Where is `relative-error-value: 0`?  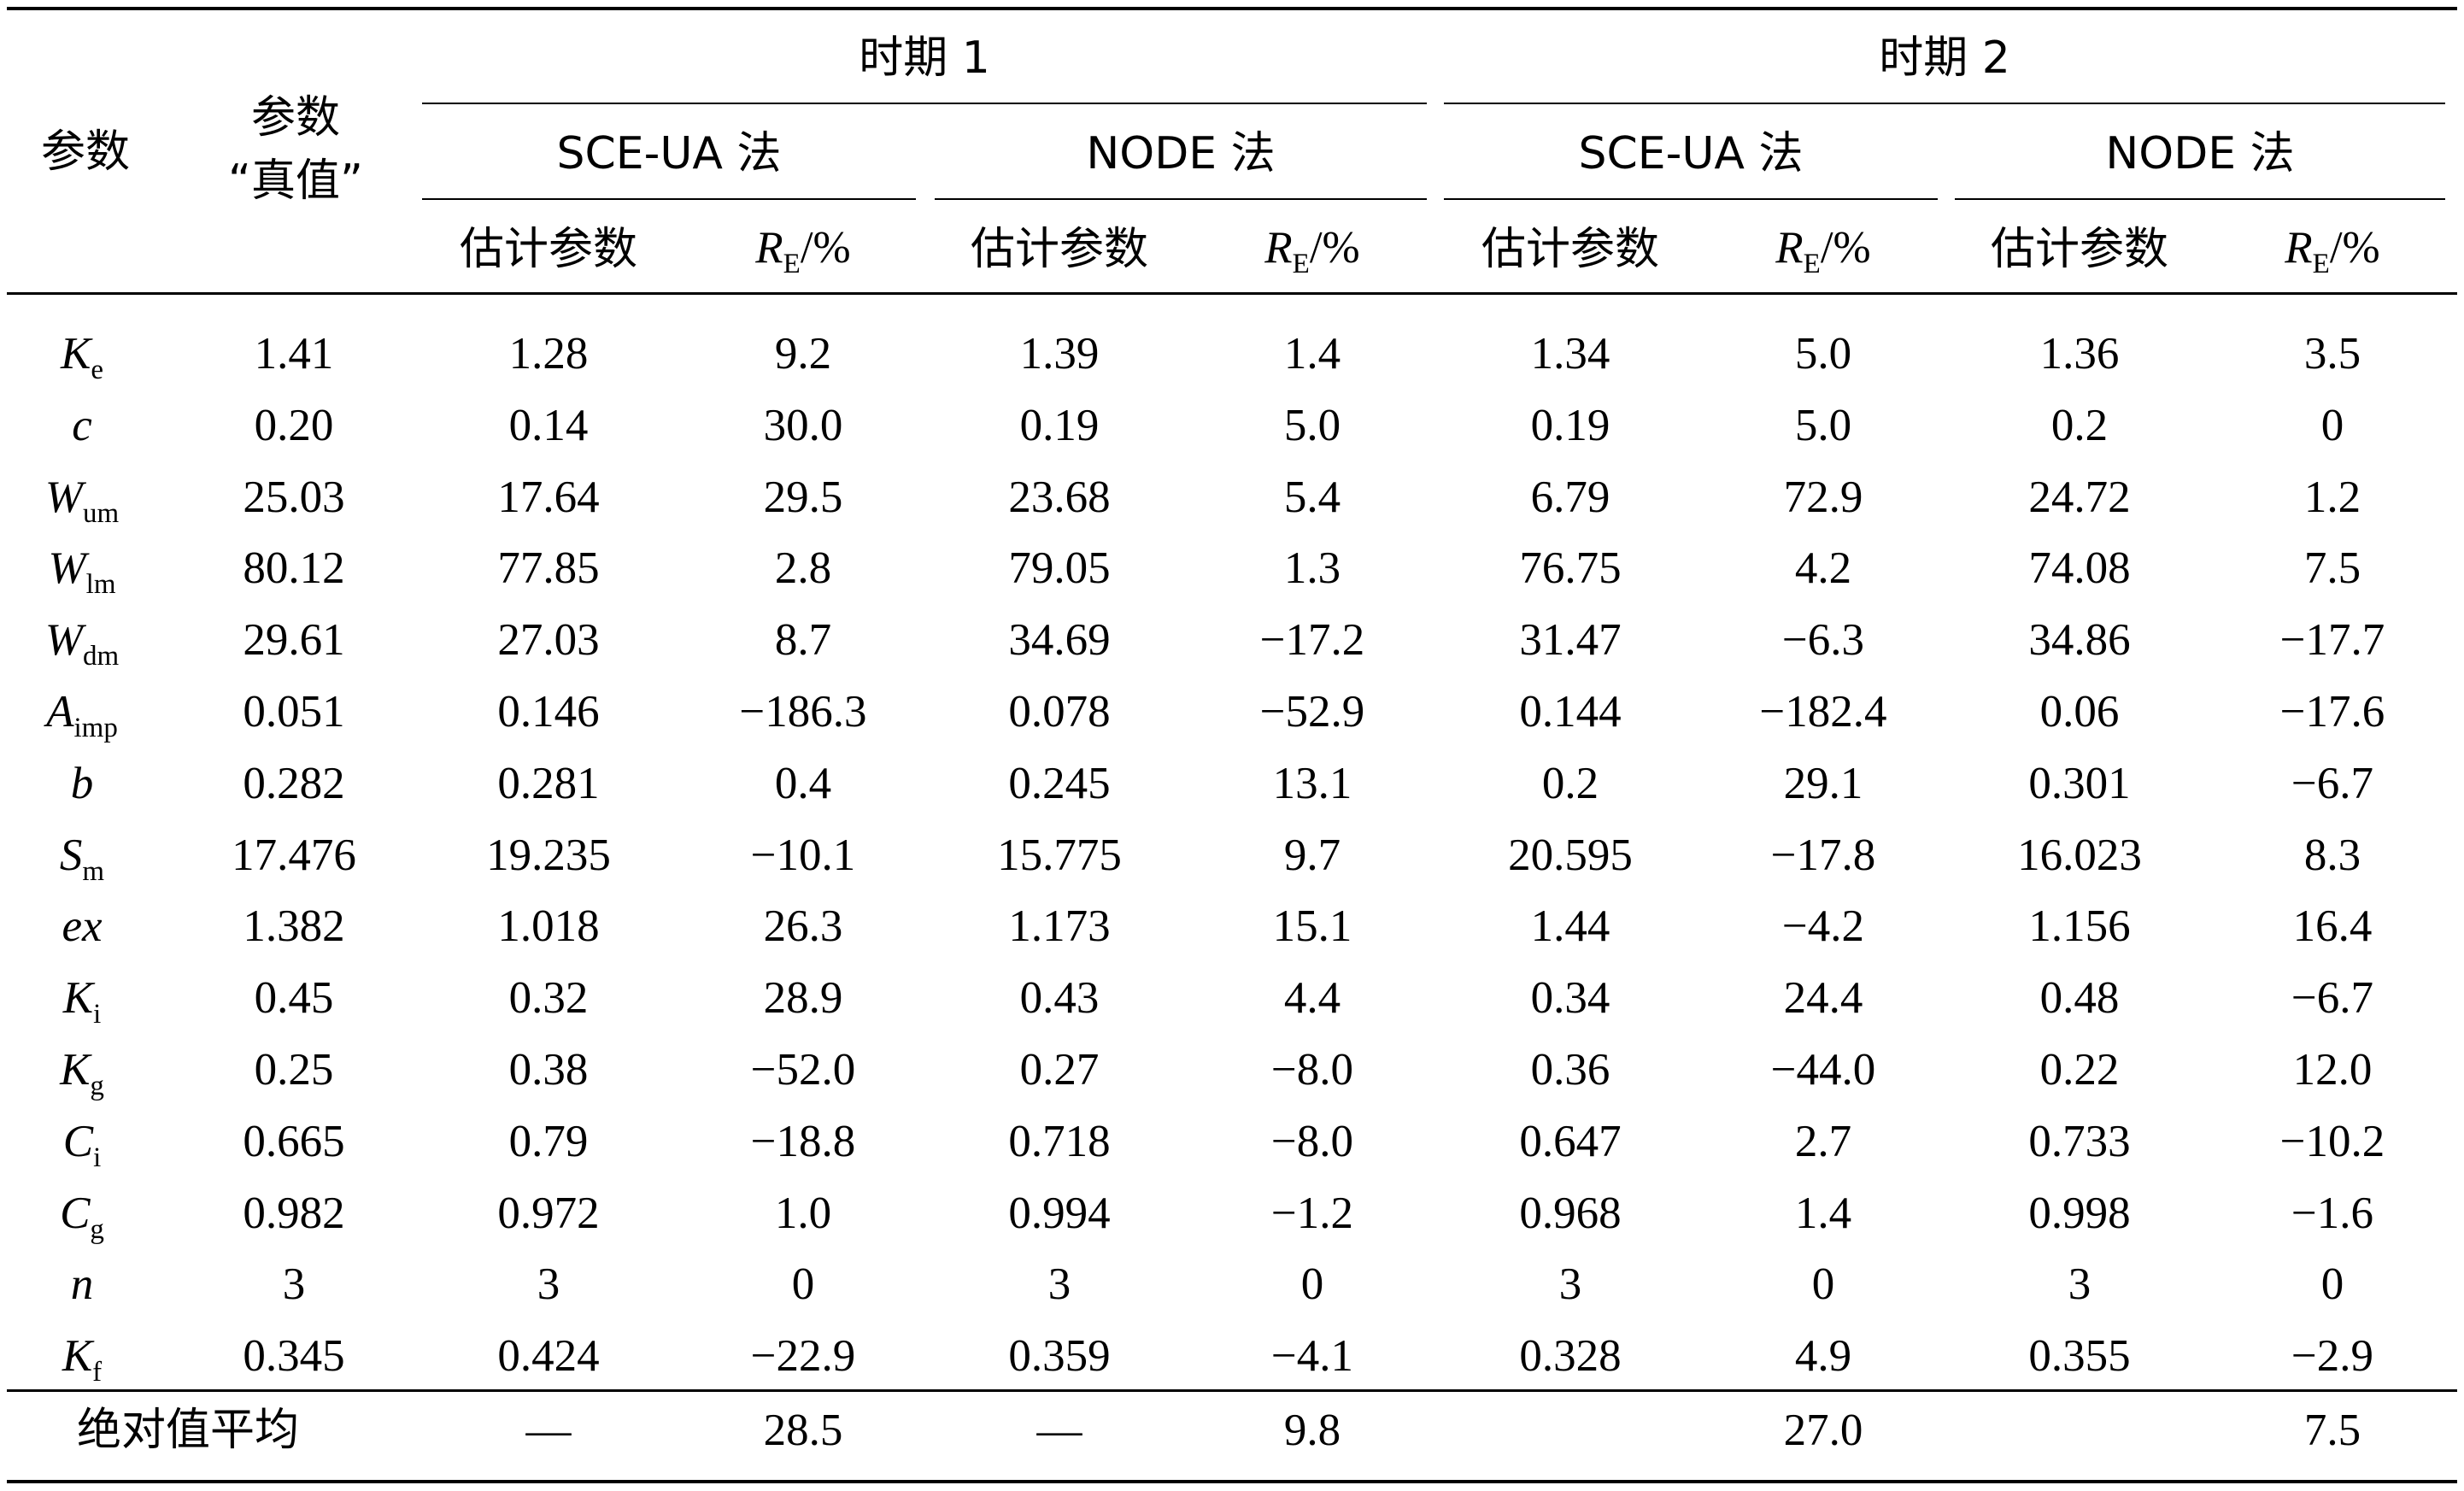 relative-error-value: 0 is located at coordinates (2332, 1284).